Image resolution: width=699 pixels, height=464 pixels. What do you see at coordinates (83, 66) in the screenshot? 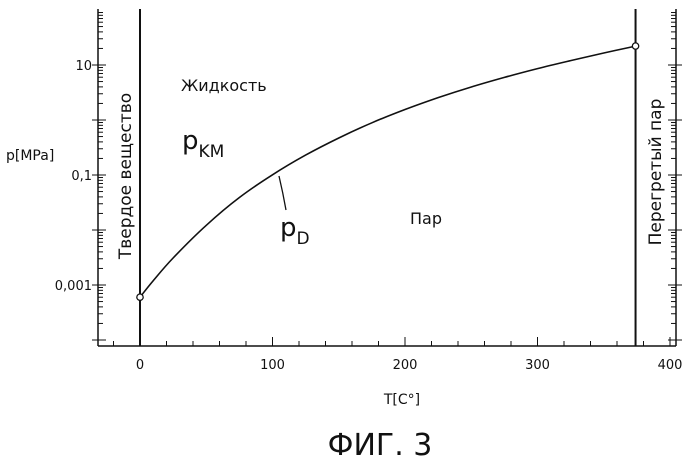
I see `y-tick-label: 10` at bounding box center [83, 66].